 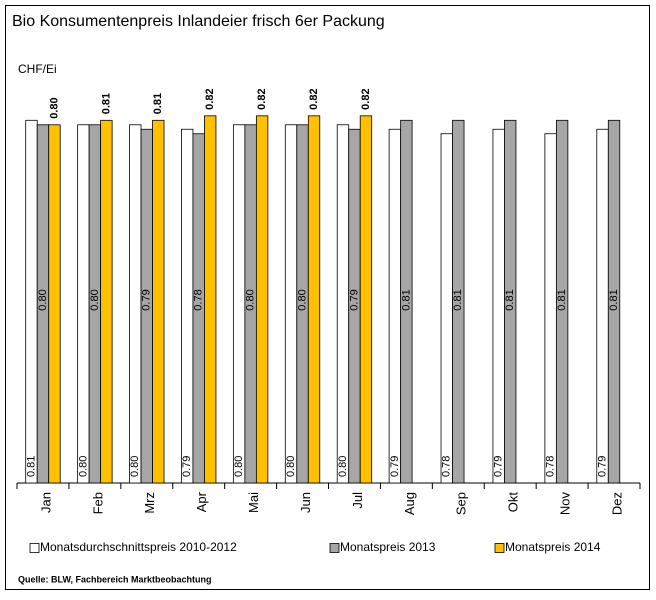 I want to click on x-tick-label: Sep, so click(x=461, y=503).